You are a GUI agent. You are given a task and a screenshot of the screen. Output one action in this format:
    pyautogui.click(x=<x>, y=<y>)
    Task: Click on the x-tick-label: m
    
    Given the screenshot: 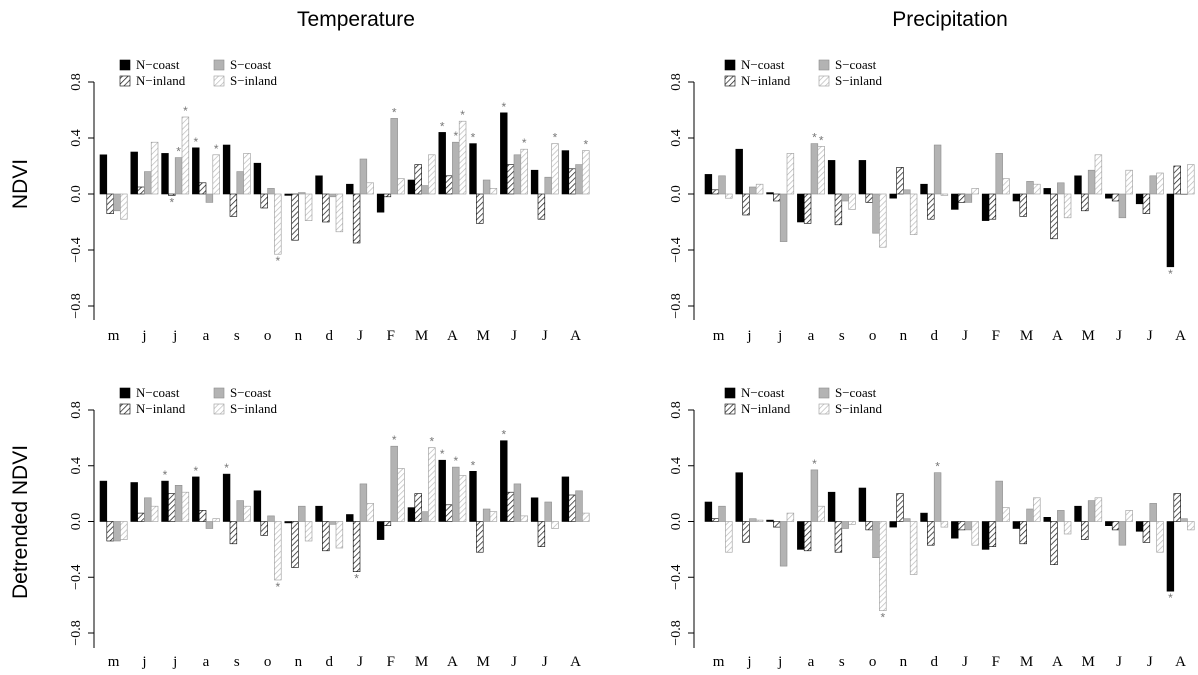 What is the action you would take?
    pyautogui.click(x=114, y=662)
    